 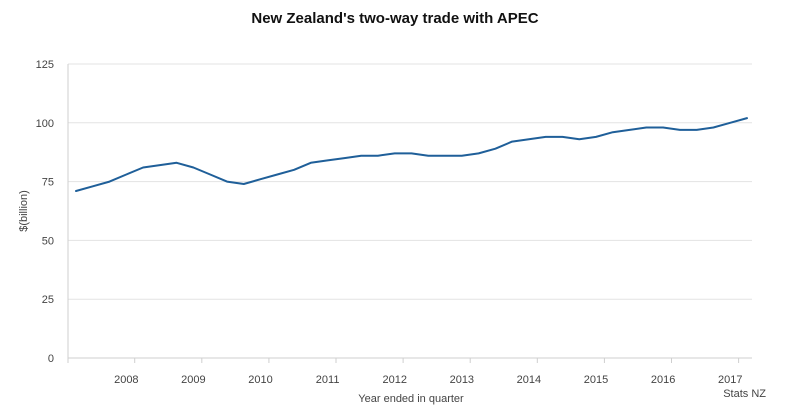 I want to click on y-tick-label: 100, so click(x=45, y=124).